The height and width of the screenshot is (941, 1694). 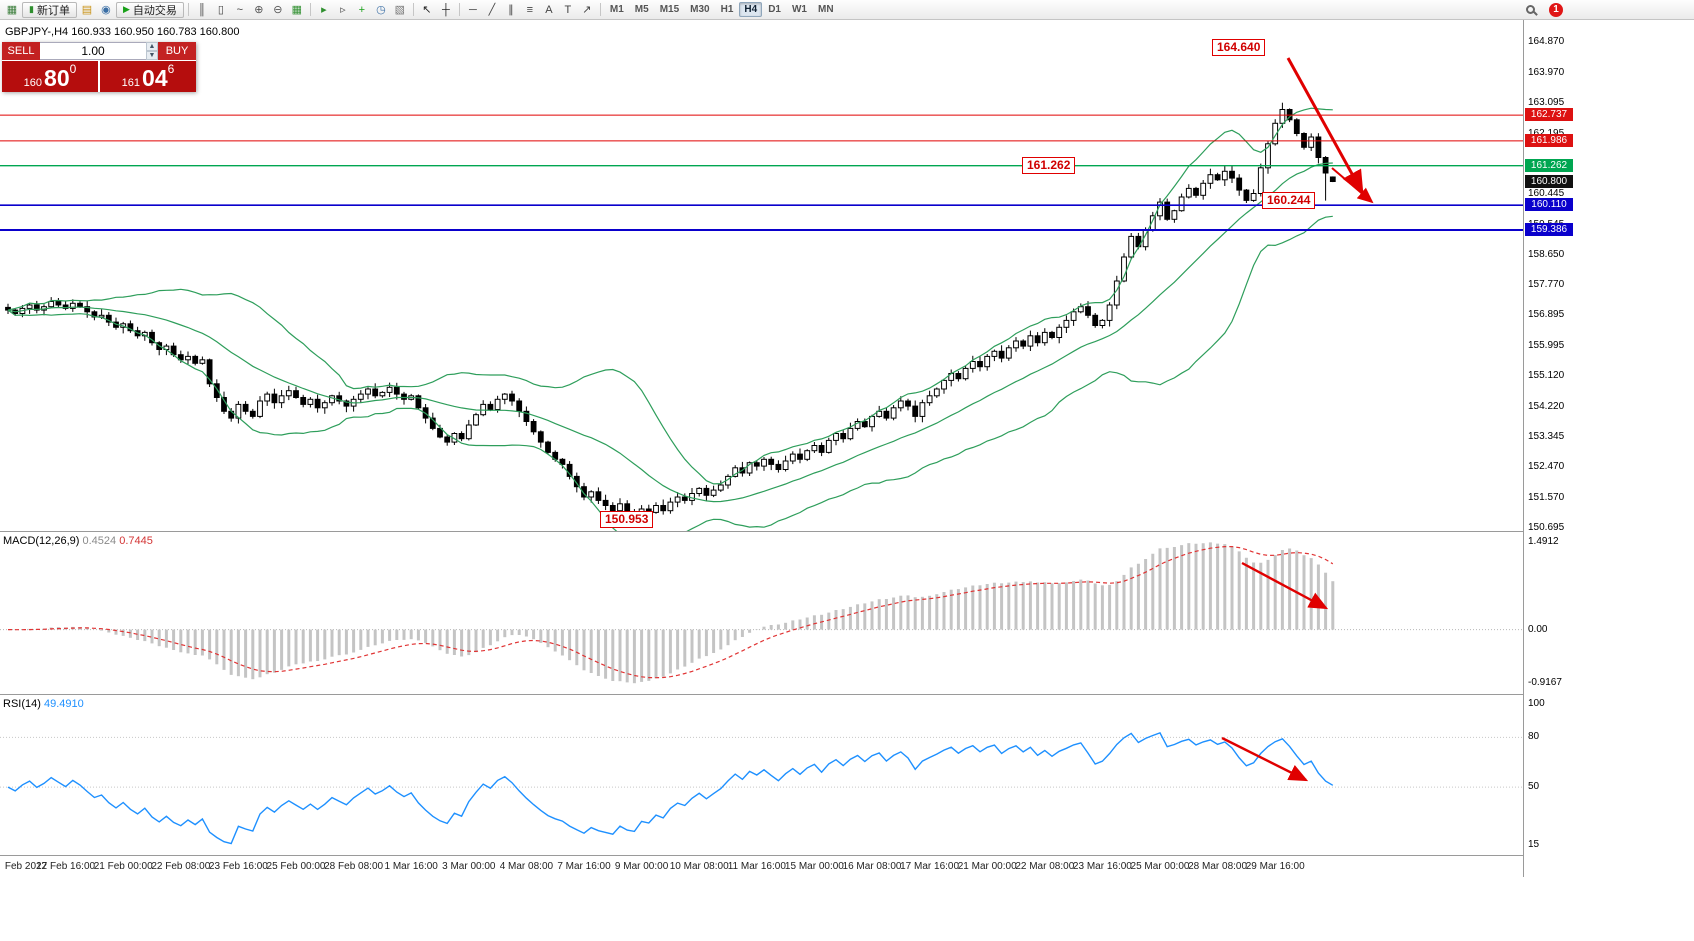 I want to click on price-tag-161.262: 161.262, so click(x=1549, y=165).